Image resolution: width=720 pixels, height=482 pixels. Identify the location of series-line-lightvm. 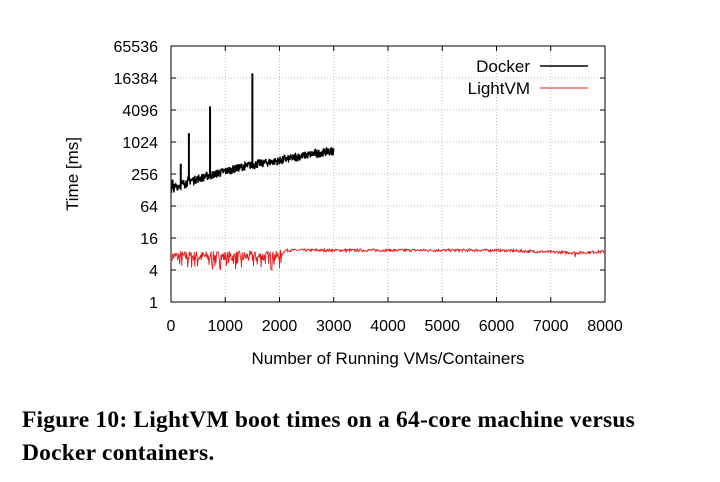
(388, 259).